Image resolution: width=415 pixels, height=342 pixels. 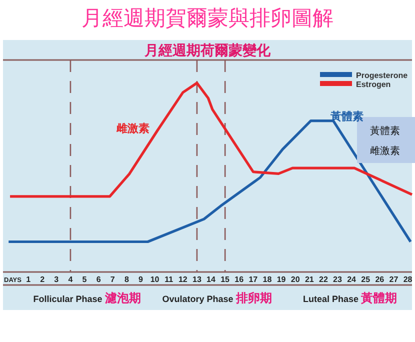 What do you see at coordinates (155, 279) in the screenshot?
I see `x-tick-label: 10` at bounding box center [155, 279].